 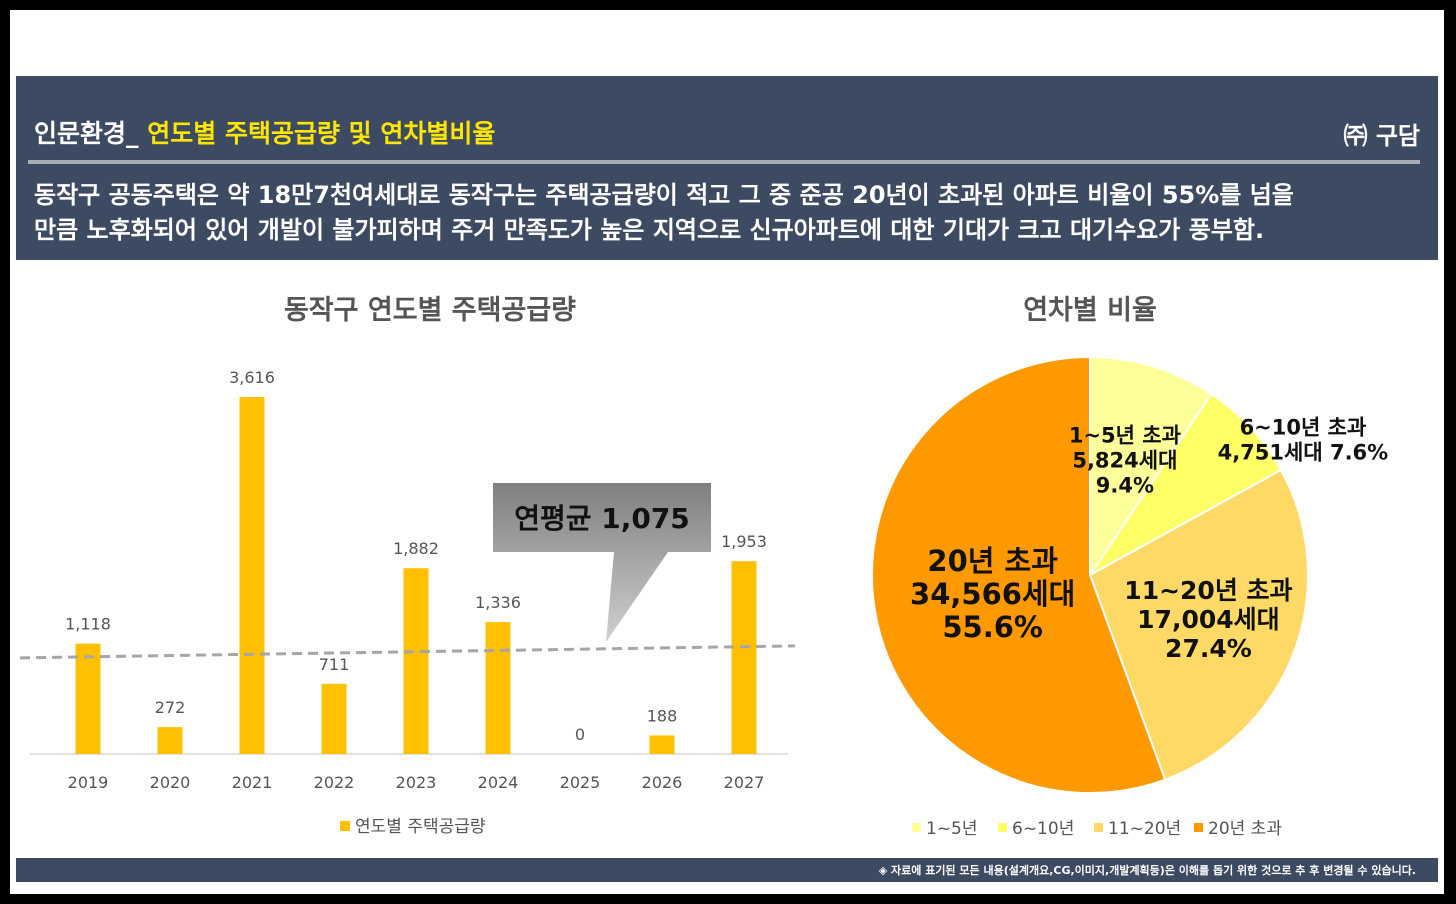 What do you see at coordinates (1208, 648) in the screenshot?
I see `pie-label-3-line-3: 27.4%` at bounding box center [1208, 648].